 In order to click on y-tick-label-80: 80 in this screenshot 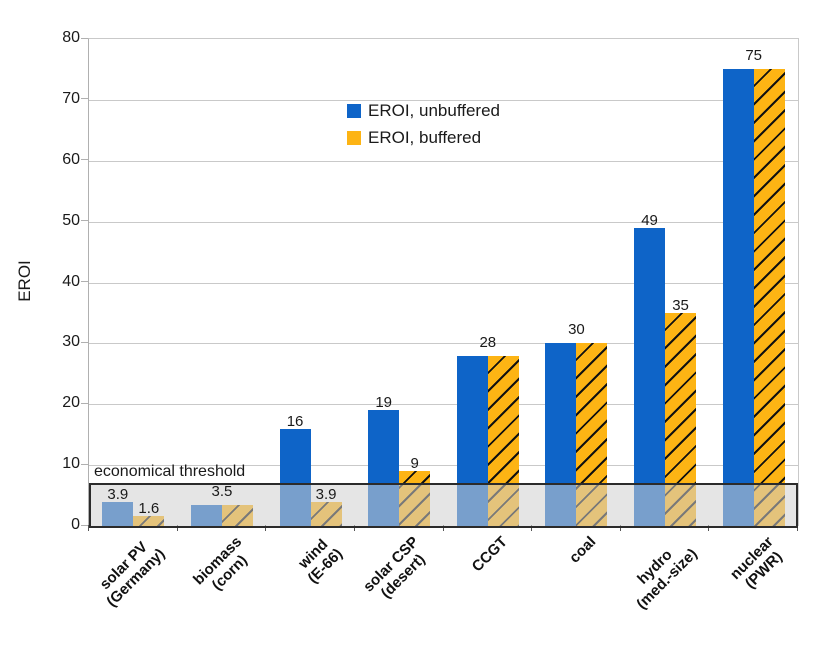, I will do `click(71, 37)`.